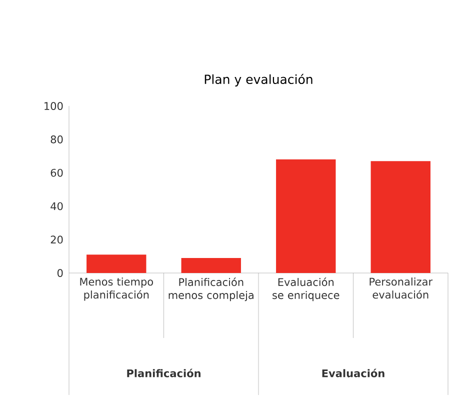  I want to click on chart-title: Plan y evaluación, so click(258, 80).